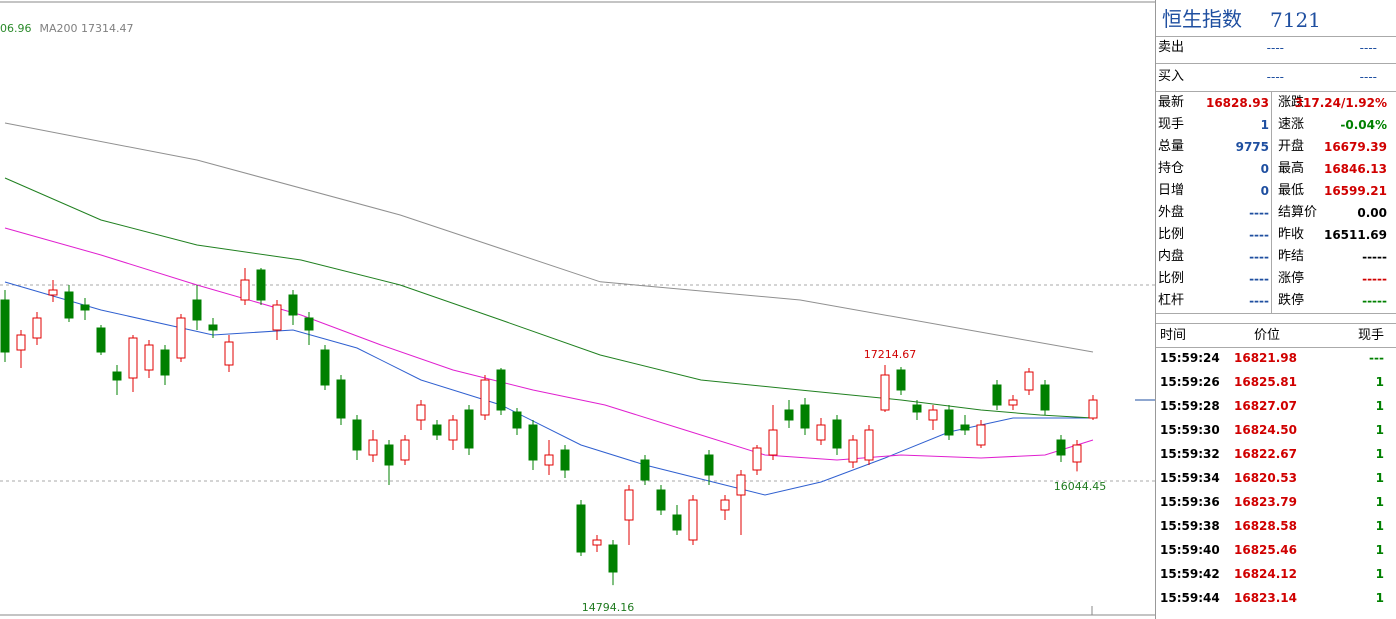 The height and width of the screenshot is (619, 1396). Describe the element at coordinates (608, 607) in the screenshot. I see `annotation: 14794.16` at that location.